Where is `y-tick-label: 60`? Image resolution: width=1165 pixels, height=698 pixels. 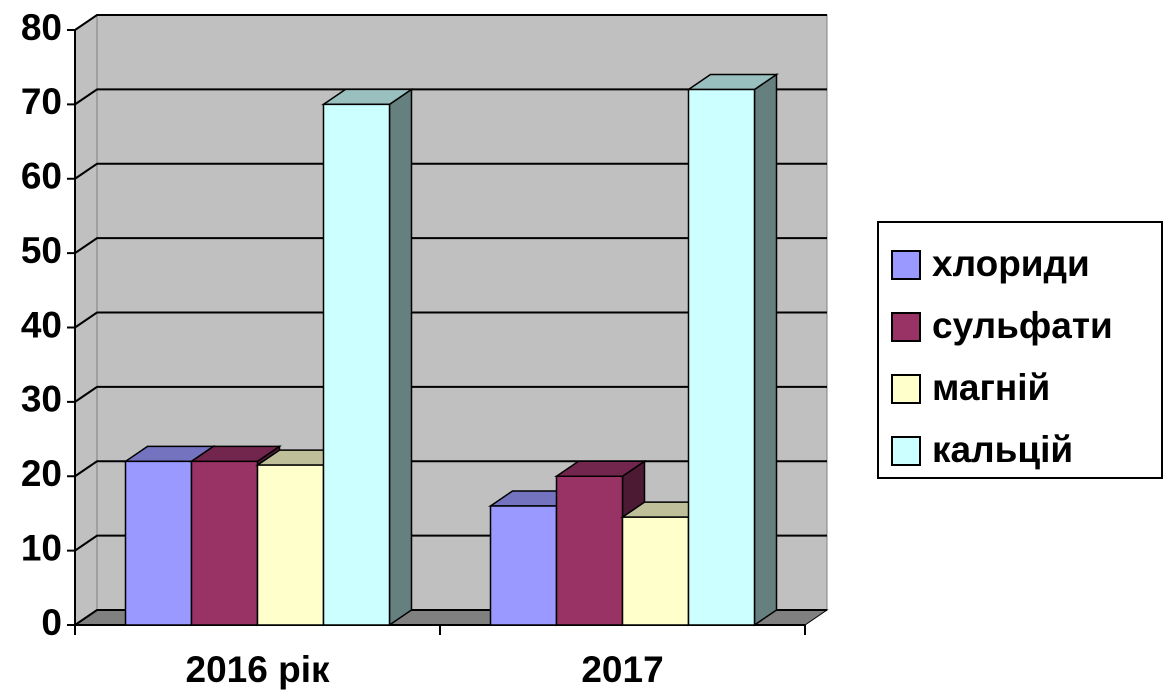
y-tick-label: 60 is located at coordinates (41, 176).